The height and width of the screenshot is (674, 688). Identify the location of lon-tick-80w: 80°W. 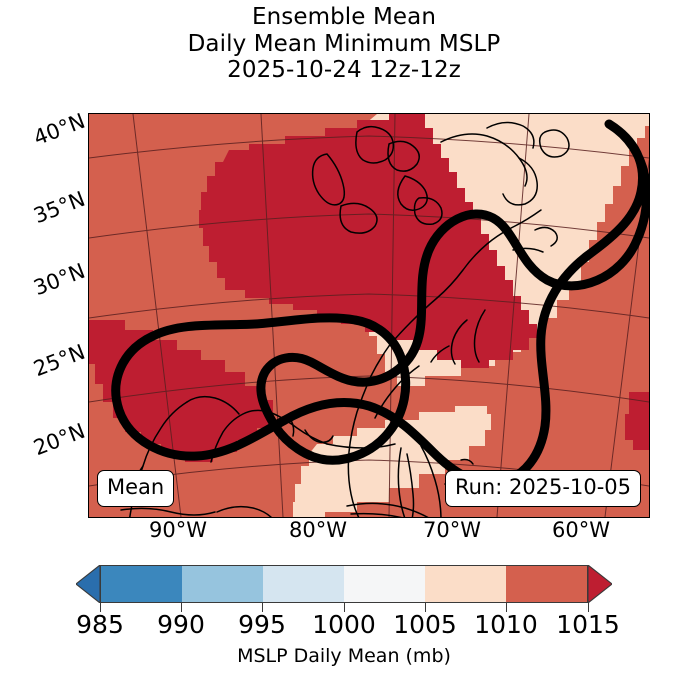
(318, 530).